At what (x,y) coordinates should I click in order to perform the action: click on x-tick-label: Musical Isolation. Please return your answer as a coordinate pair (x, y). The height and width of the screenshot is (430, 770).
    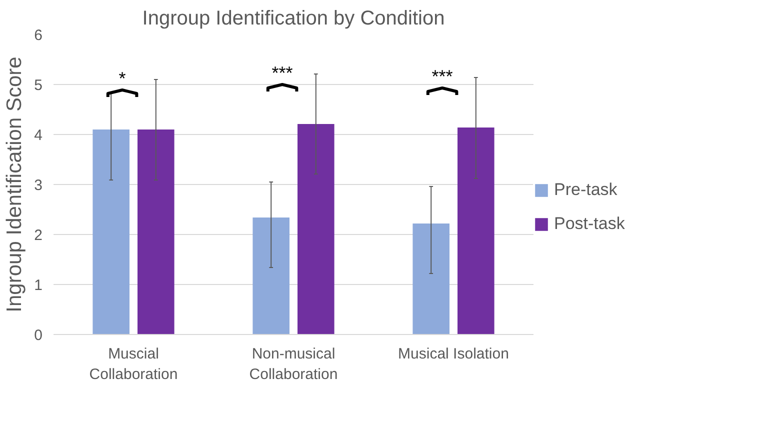
    Looking at the image, I should click on (453, 354).